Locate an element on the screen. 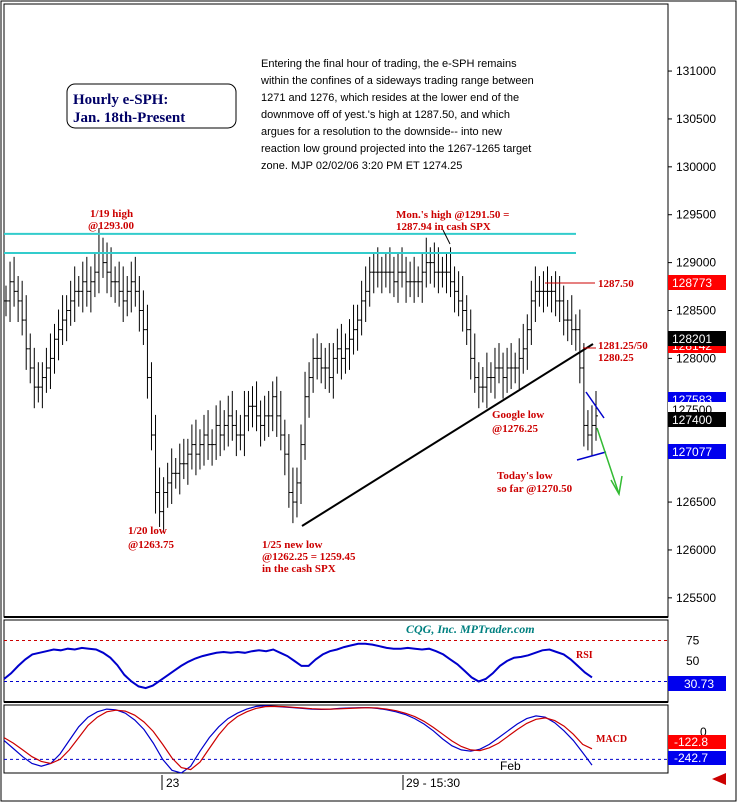  annotation-mon-high-cash: 1287.94 in cash SPX is located at coordinates (443, 227).